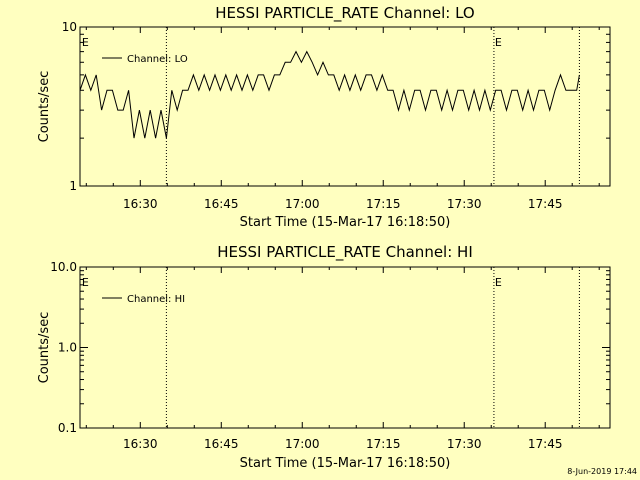 This screenshot has height=480, width=640. Describe the element at coordinates (67, 348) in the screenshot. I see `y-tick-label: 1.0` at that location.